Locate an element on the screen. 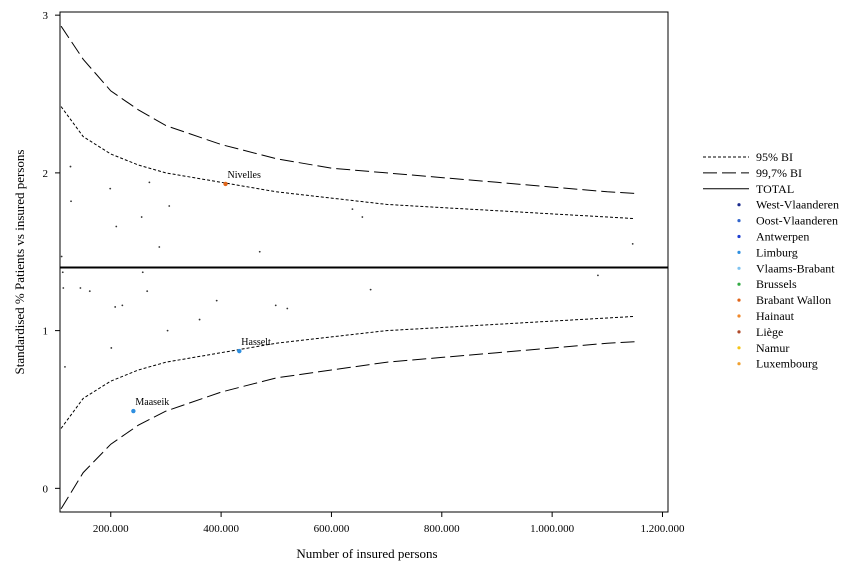  bi95-upper-curve is located at coordinates (347, 163).